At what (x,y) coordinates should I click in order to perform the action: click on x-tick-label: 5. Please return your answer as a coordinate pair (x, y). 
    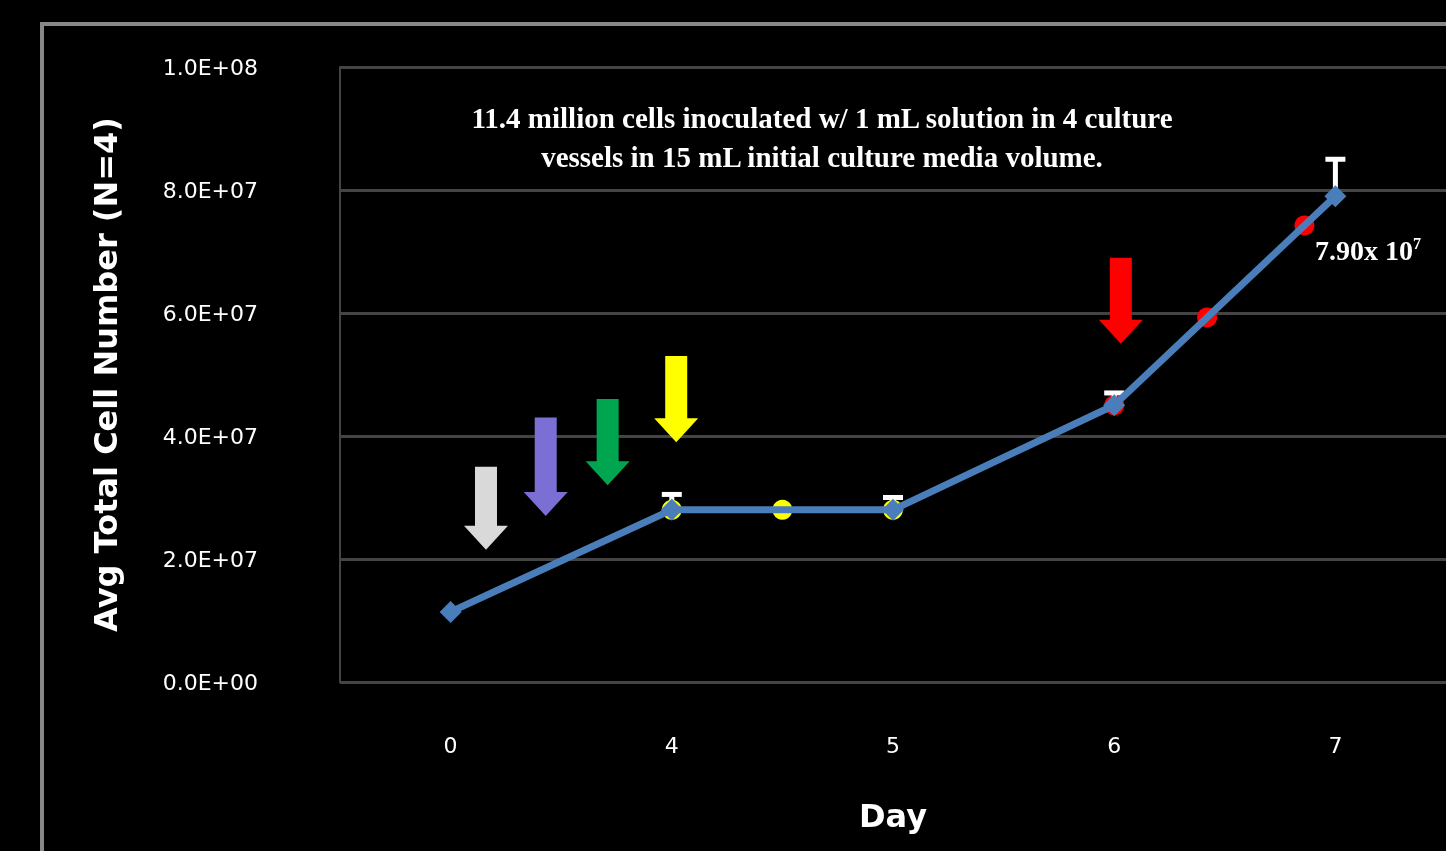
    Looking at the image, I should click on (893, 745).